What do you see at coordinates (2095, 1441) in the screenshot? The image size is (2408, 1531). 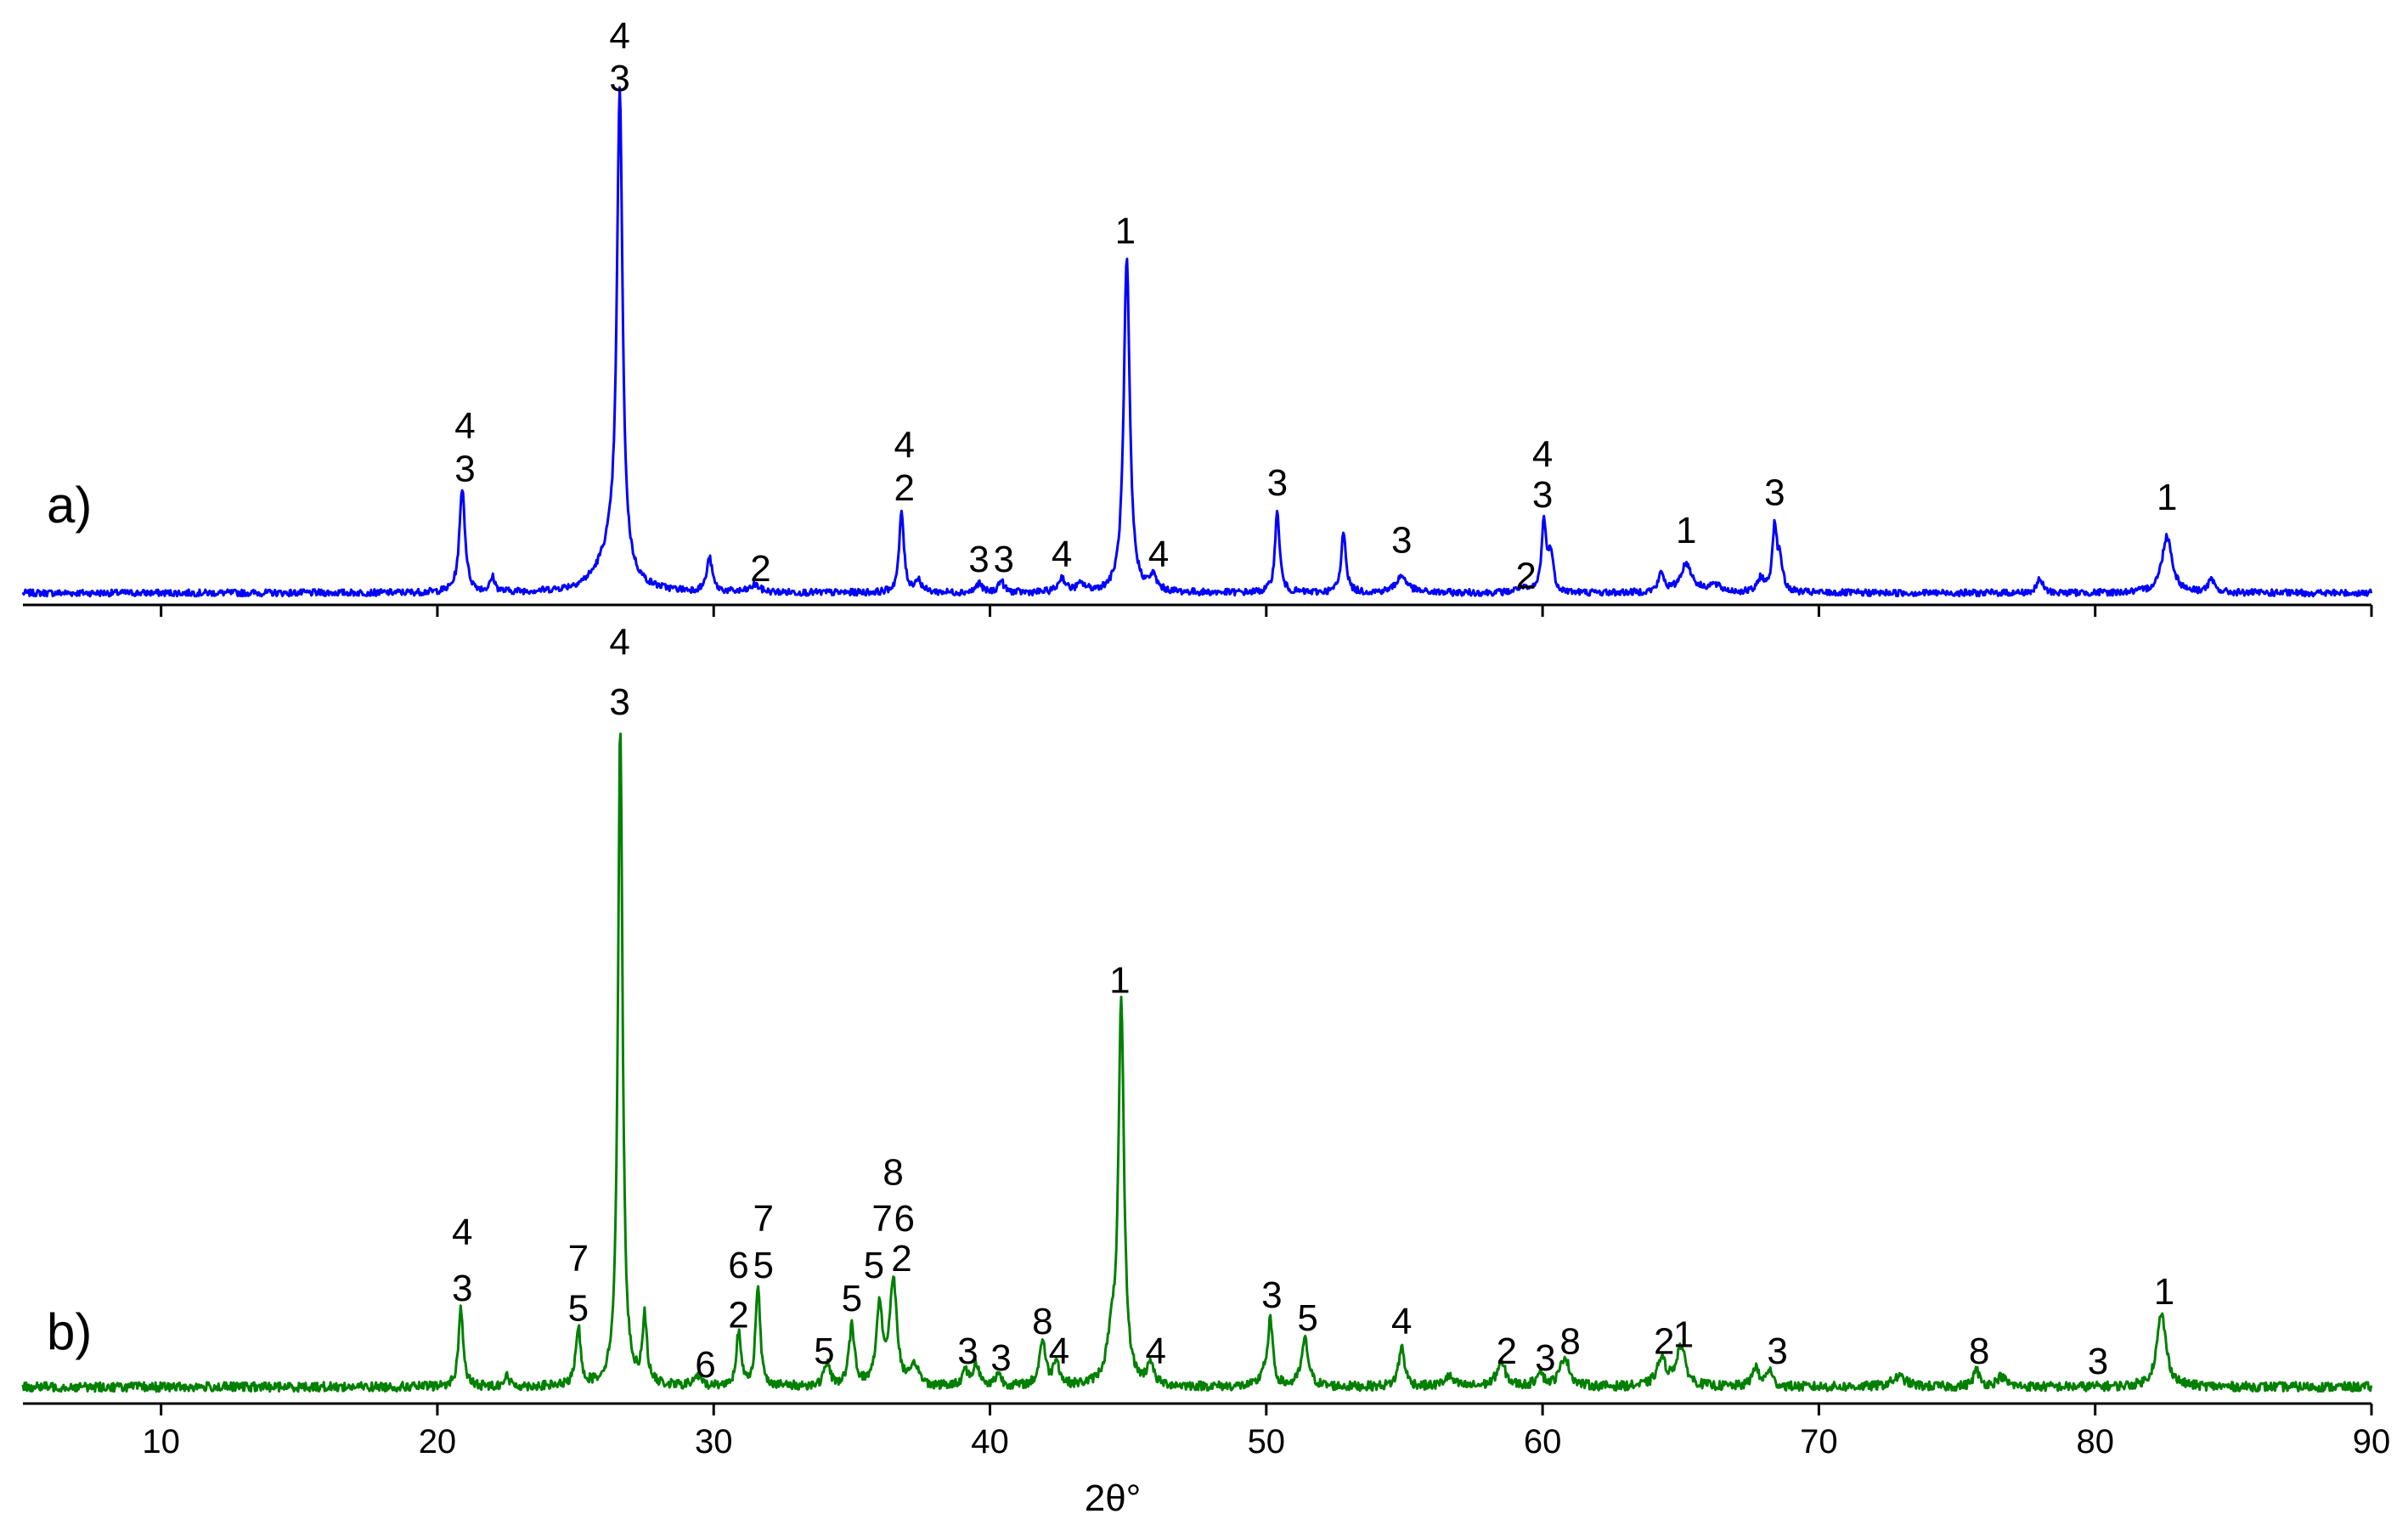 I see `x-tick-label: 80` at bounding box center [2095, 1441].